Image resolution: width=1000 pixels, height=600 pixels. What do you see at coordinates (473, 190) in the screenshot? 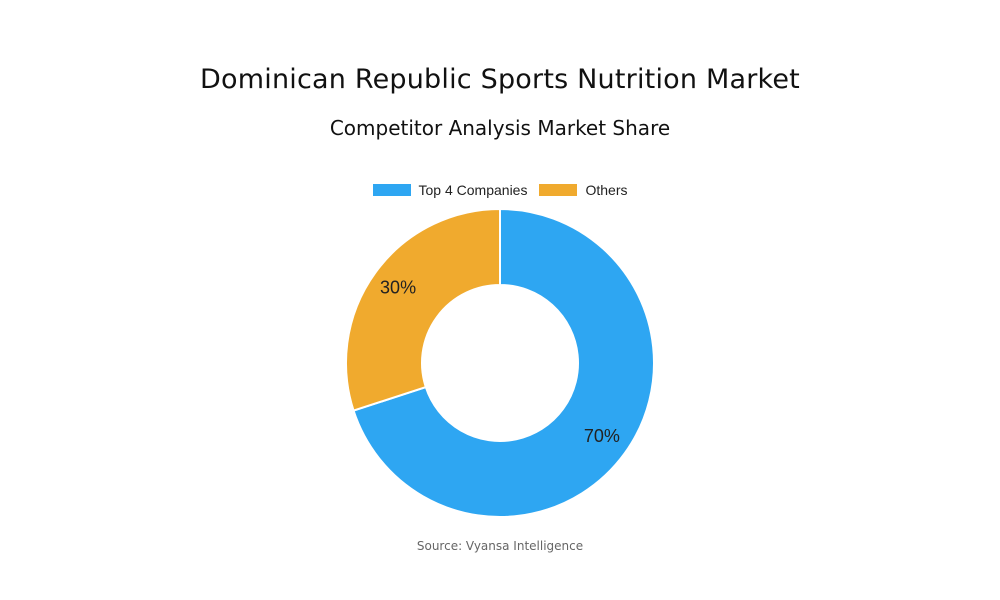
I see `legend-label-top-4-companies: Top 4 Companies` at bounding box center [473, 190].